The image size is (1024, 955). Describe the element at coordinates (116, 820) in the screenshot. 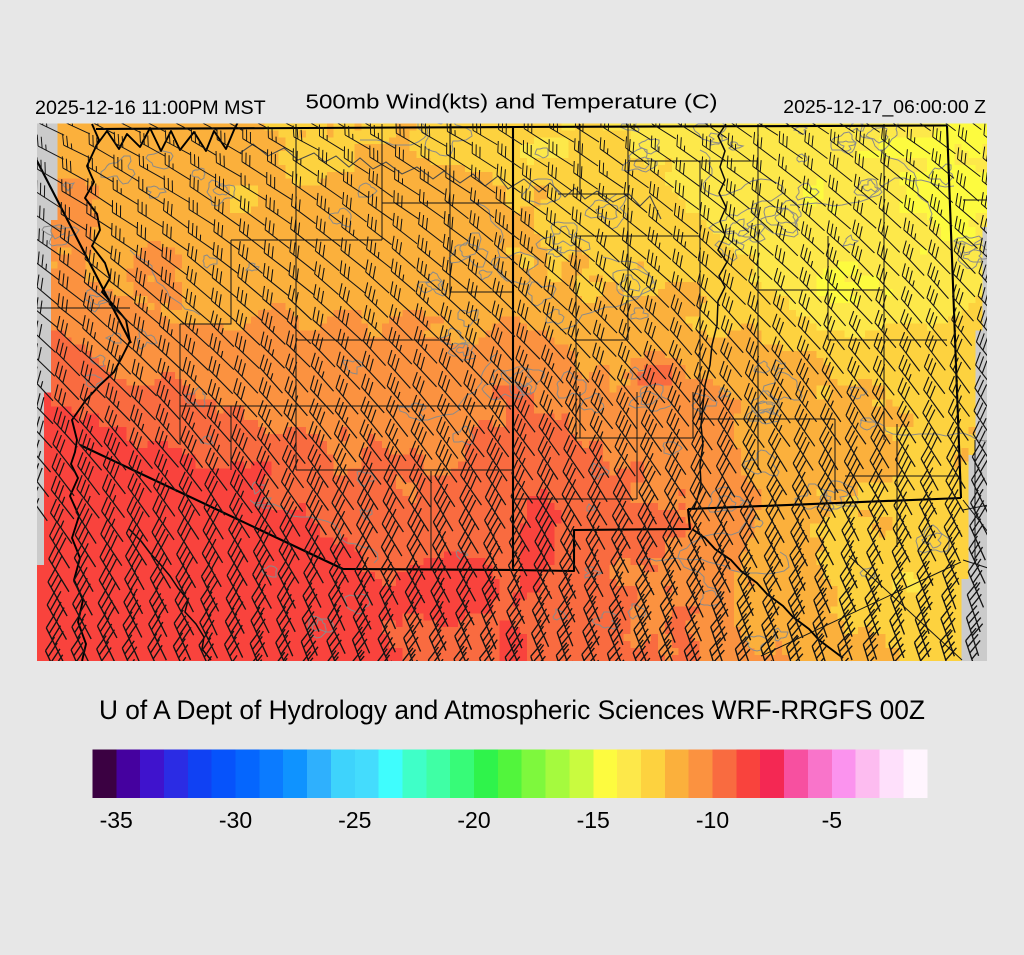

I see `svg-text: -35` at that location.